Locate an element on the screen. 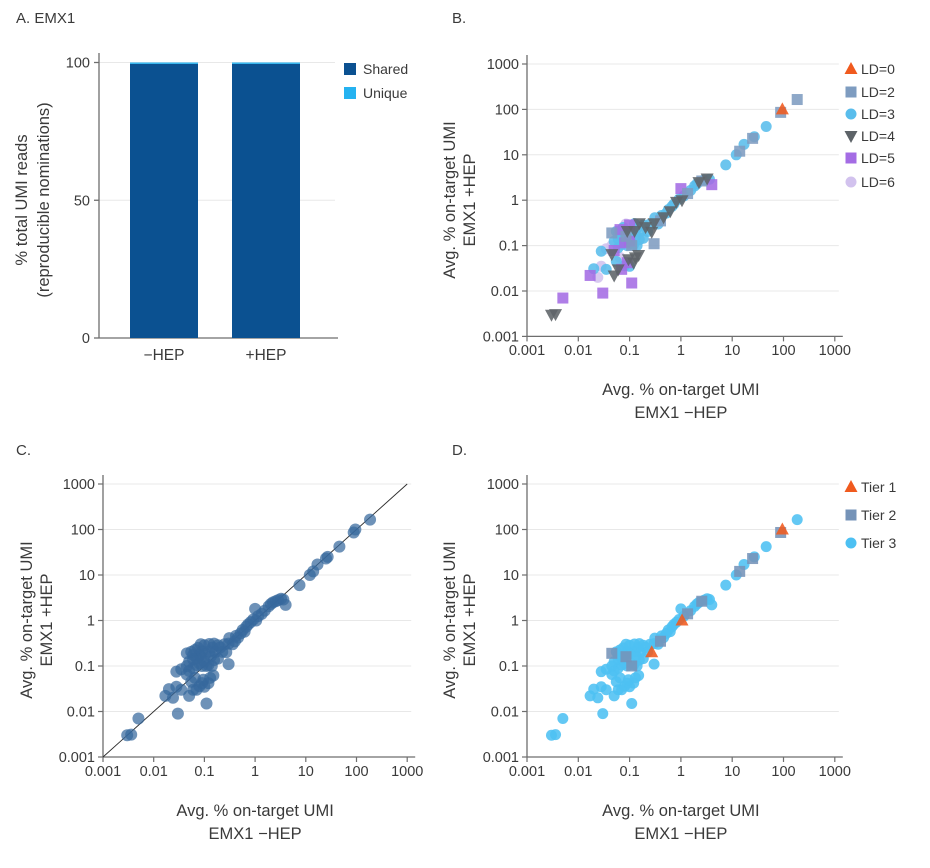 The width and height of the screenshot is (930, 868). legend-swatch-unique is located at coordinates (350, 93).